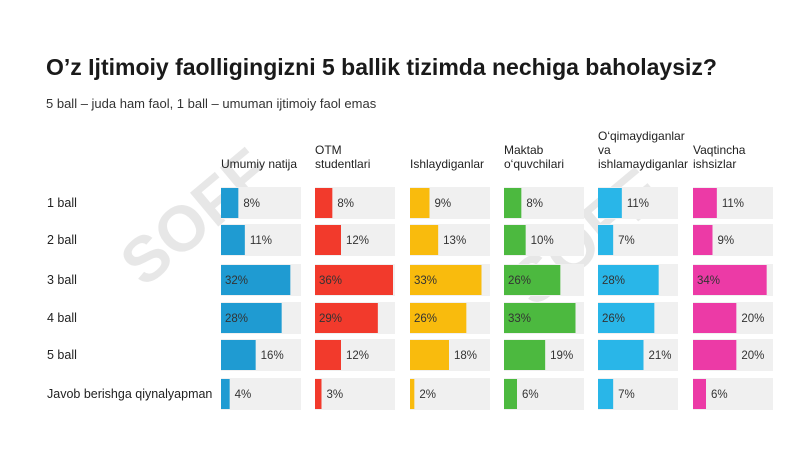  What do you see at coordinates (708, 281) in the screenshot?
I see `data-label: 34%` at bounding box center [708, 281].